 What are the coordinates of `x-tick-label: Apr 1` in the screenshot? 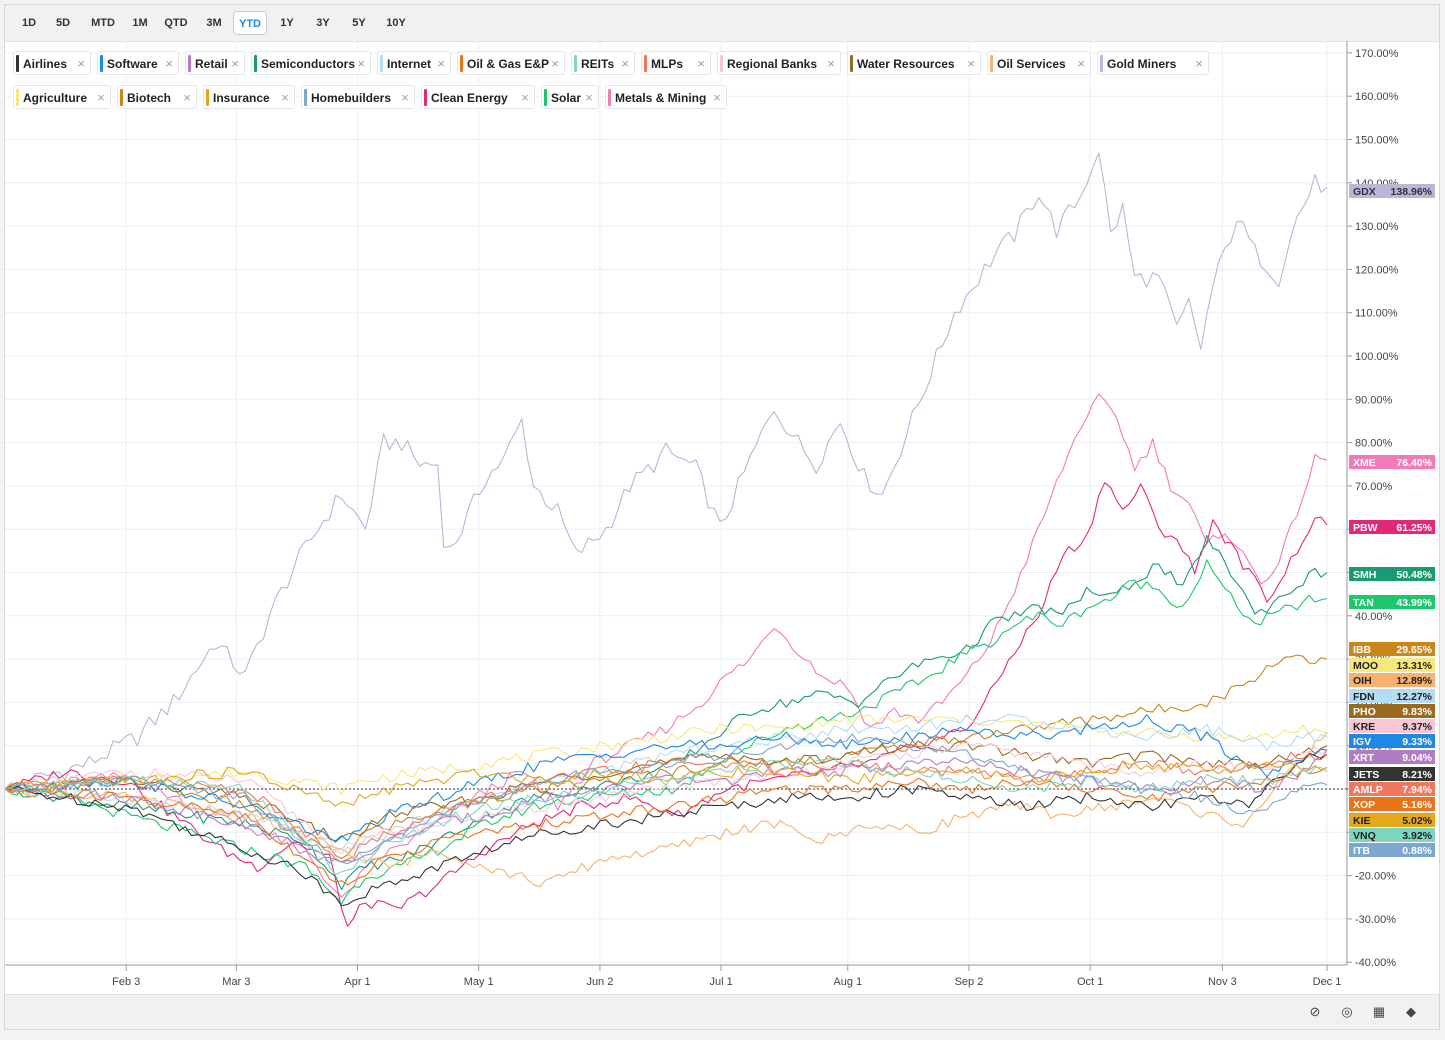 It's located at (357, 982).